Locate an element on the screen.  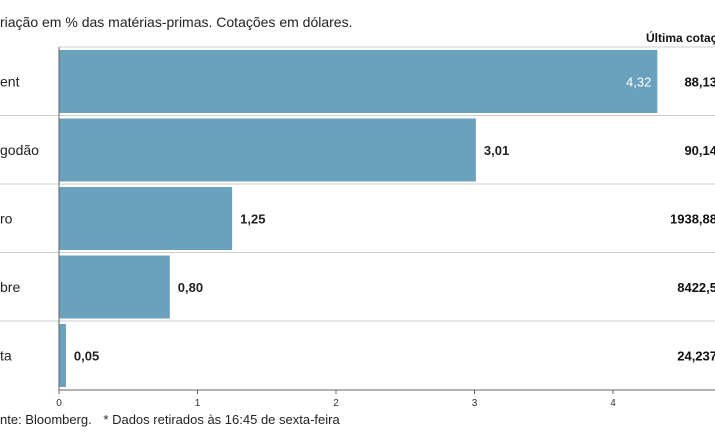
value-label: 0,05 is located at coordinates (86, 356).